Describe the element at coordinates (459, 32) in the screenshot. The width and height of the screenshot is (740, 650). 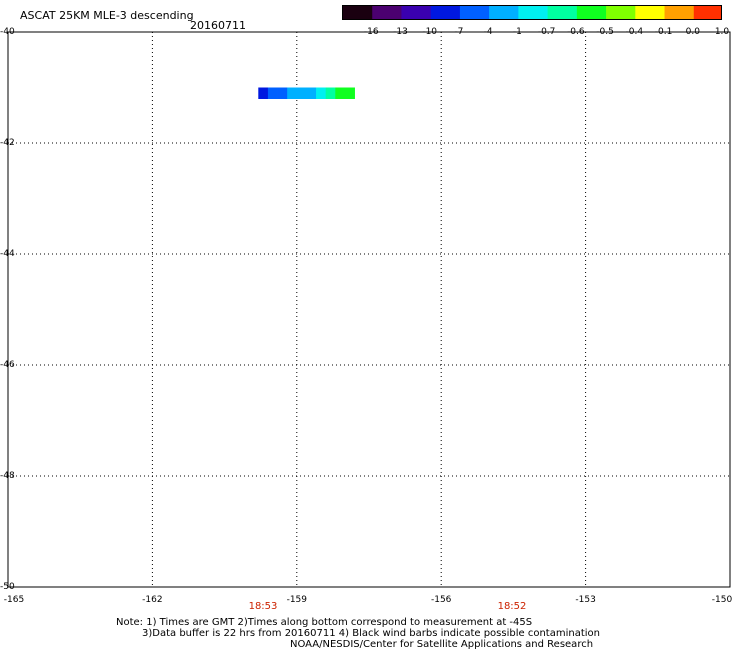
I see `colorbar-label: -7` at that location.